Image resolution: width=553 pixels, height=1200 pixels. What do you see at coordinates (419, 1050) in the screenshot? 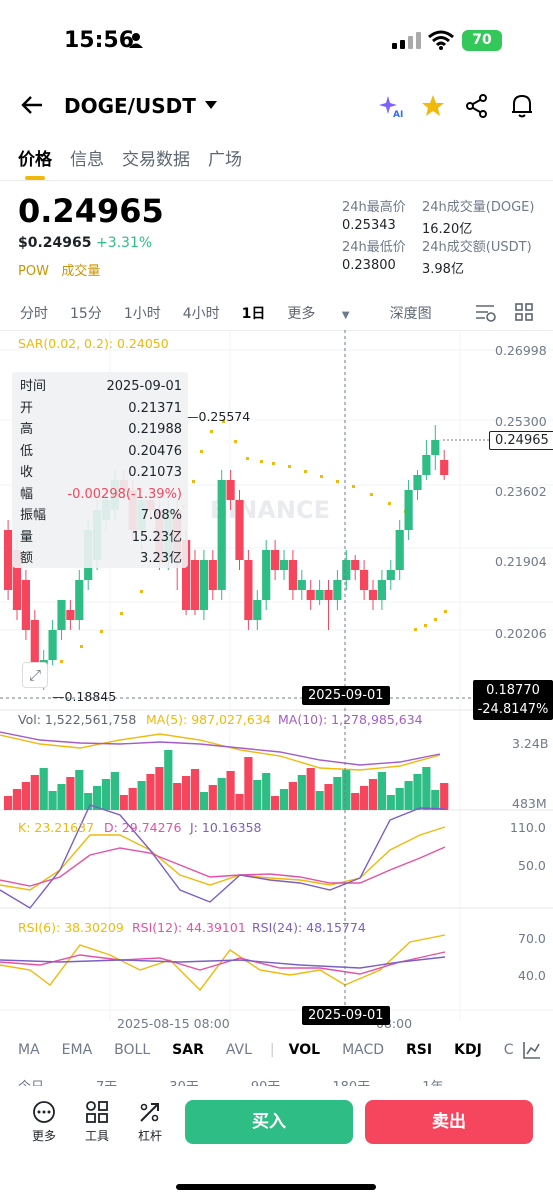
I see `indicator-rsi: RSI` at bounding box center [419, 1050].